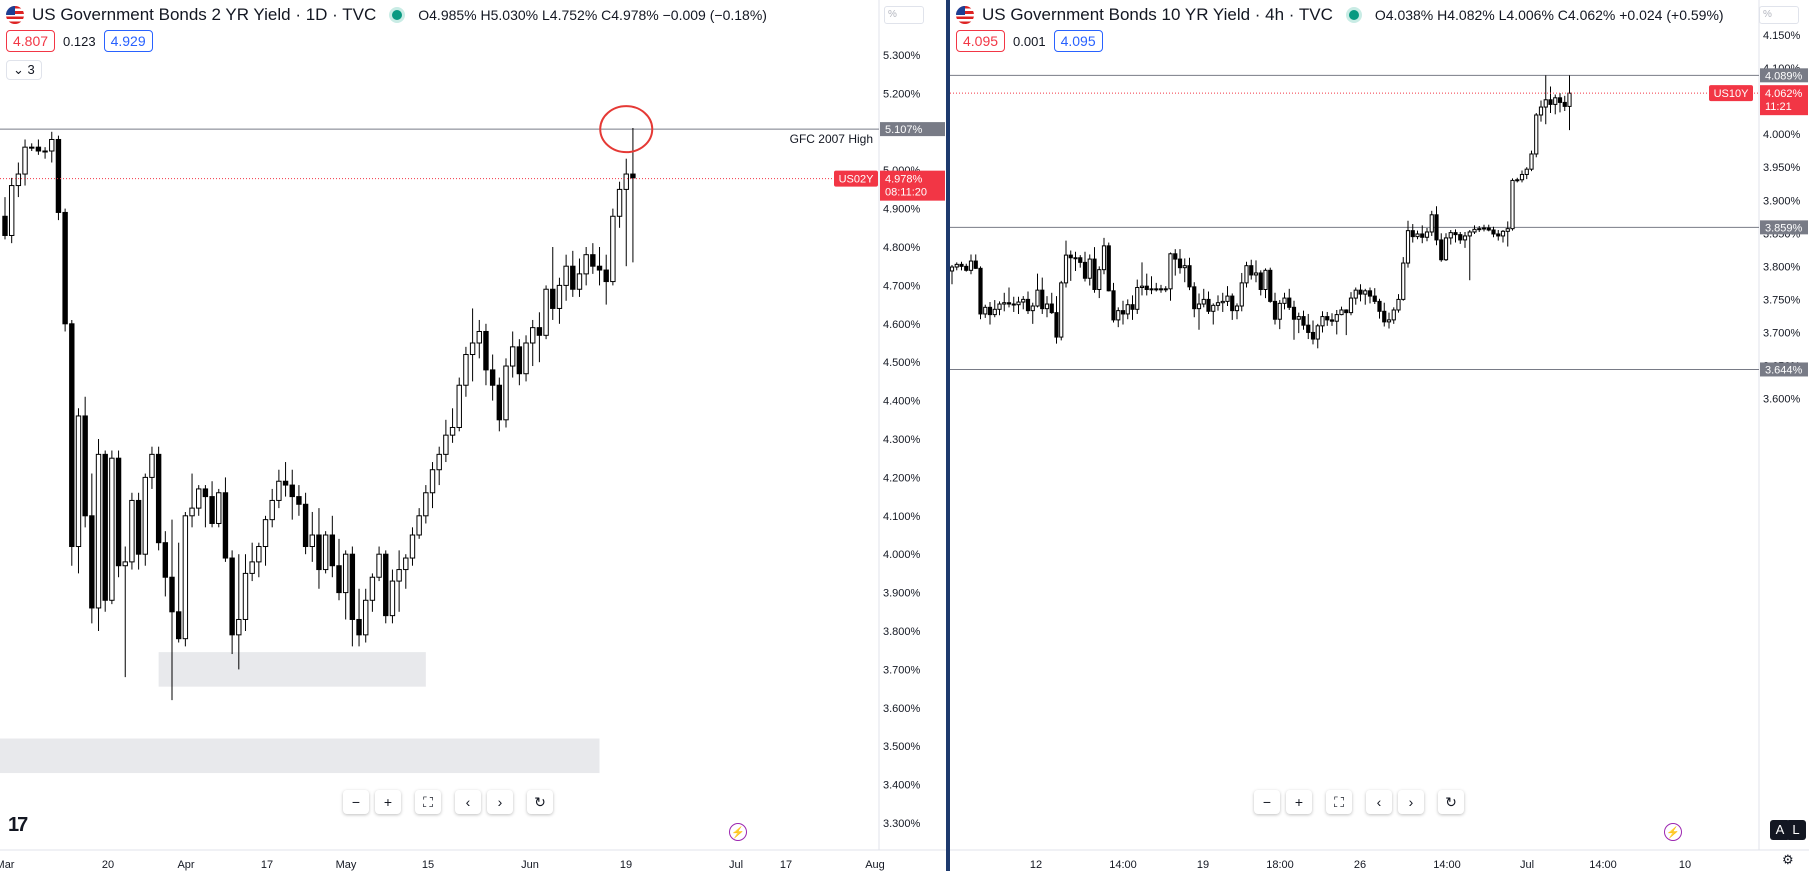 This screenshot has width=1809, height=871. I want to click on highlight-circle, so click(626, 129).